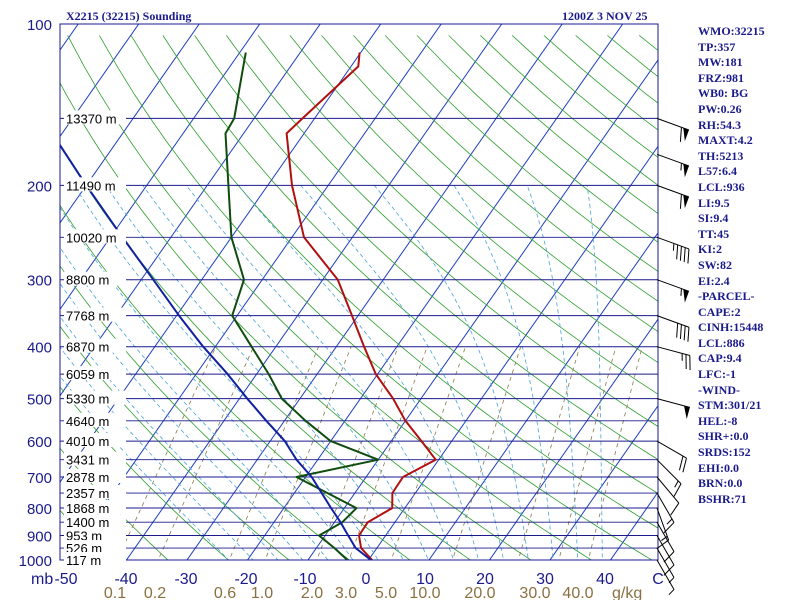 The image size is (800, 600). Describe the element at coordinates (125, 579) in the screenshot. I see `temperature-tick-label: -40` at that location.